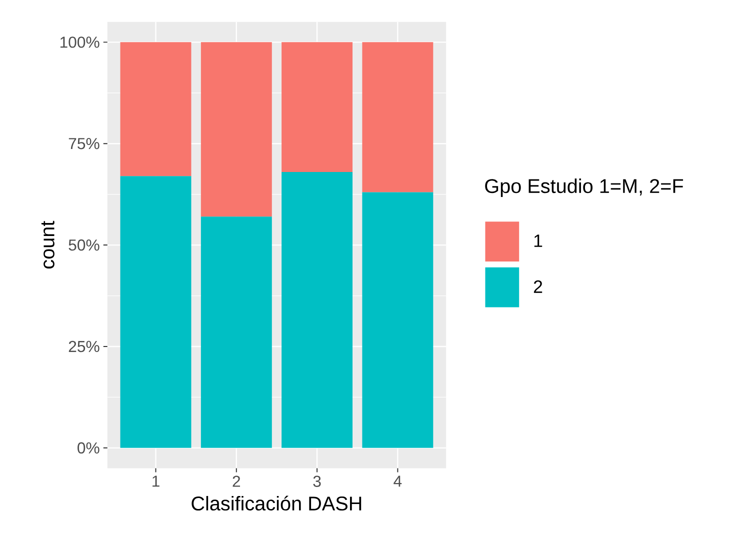 Image resolution: width=730 pixels, height=539 pixels. What do you see at coordinates (84, 245) in the screenshot?
I see `y-tick-label: 50%` at bounding box center [84, 245].